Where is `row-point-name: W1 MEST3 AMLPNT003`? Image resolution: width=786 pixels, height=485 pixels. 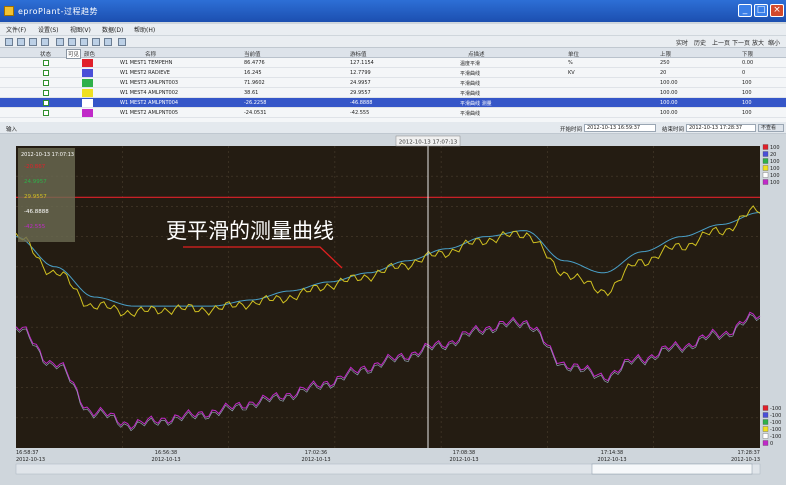 row-point-name: W1 MEST3 AMLPNT003 is located at coordinates (149, 83).